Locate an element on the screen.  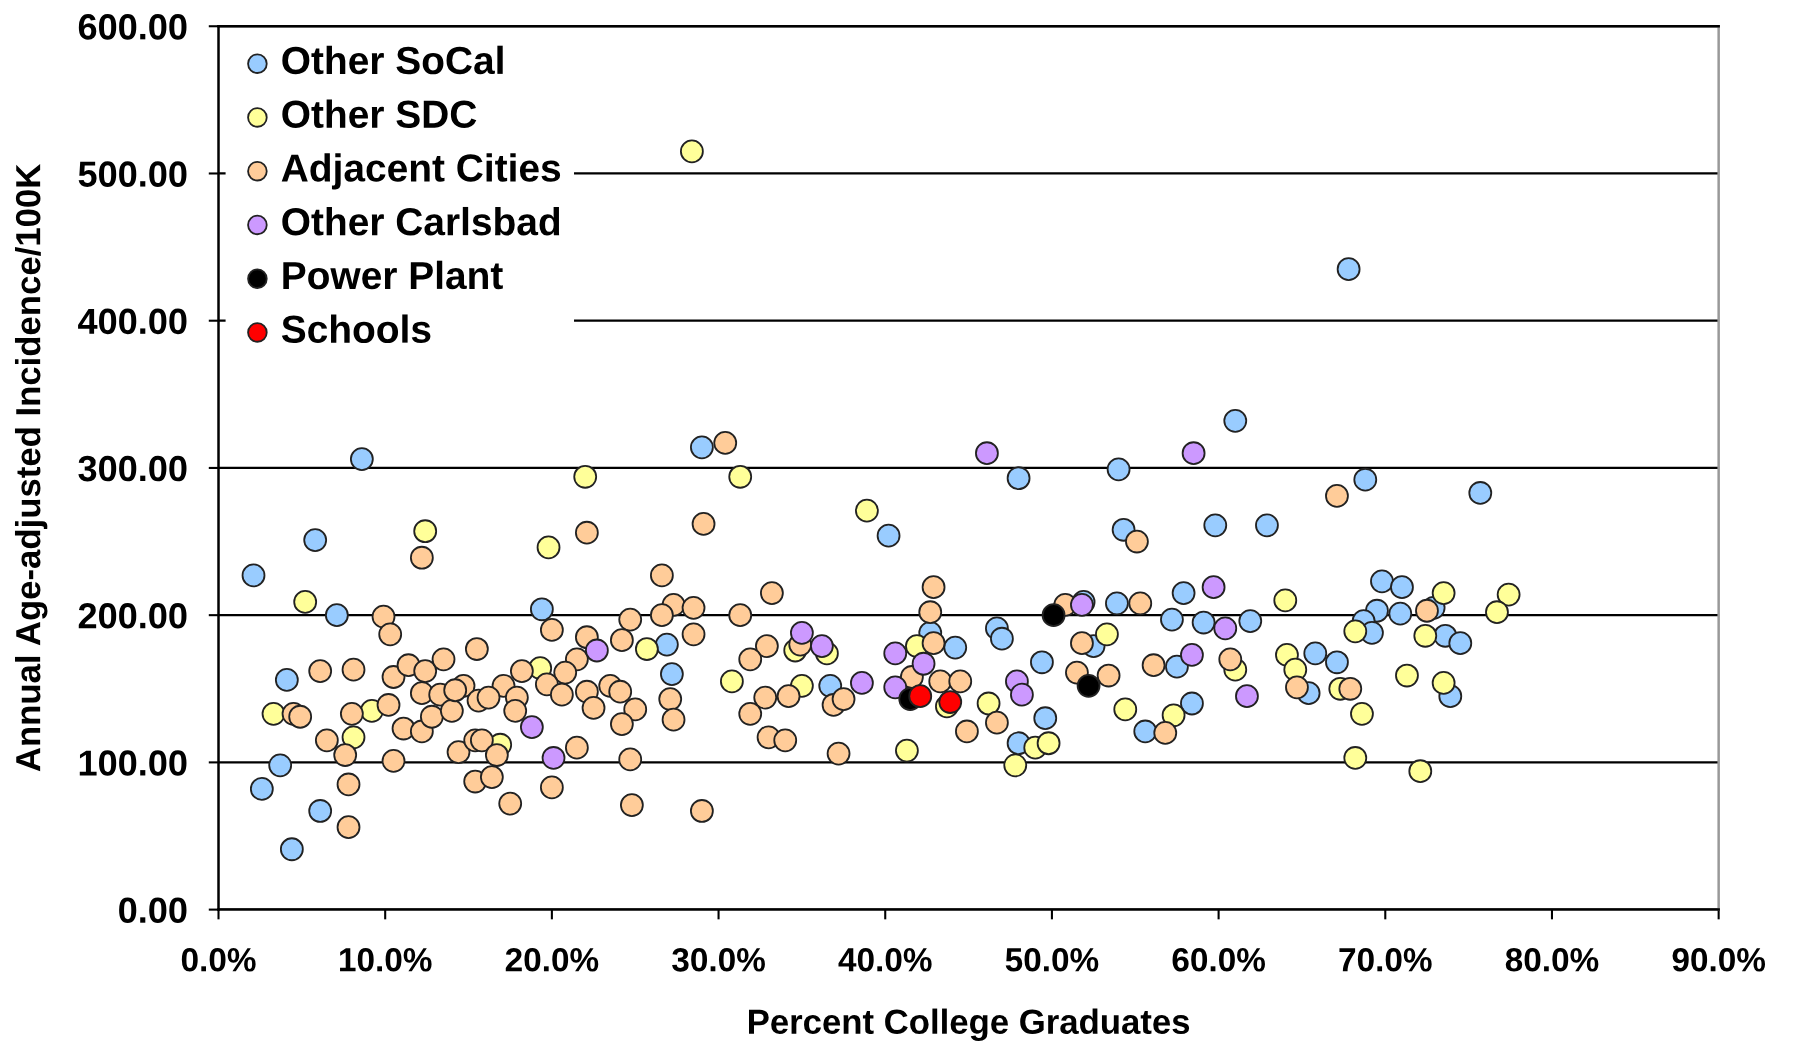
y-tick-label: 0.00 is located at coordinates (153, 910).